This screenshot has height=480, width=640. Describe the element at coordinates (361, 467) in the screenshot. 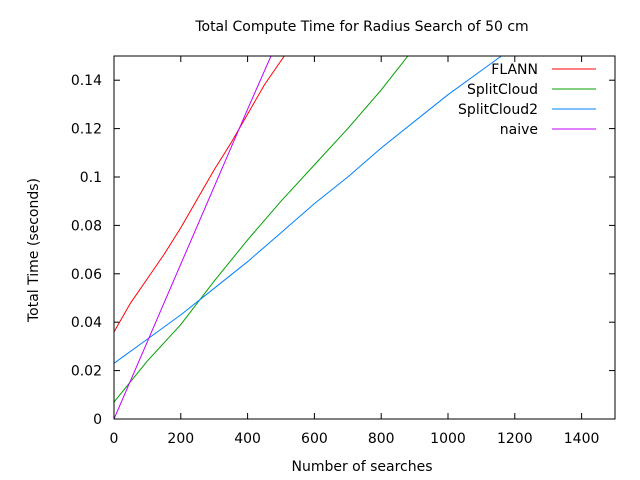

I see `x-axis-label: Number of searches` at that location.